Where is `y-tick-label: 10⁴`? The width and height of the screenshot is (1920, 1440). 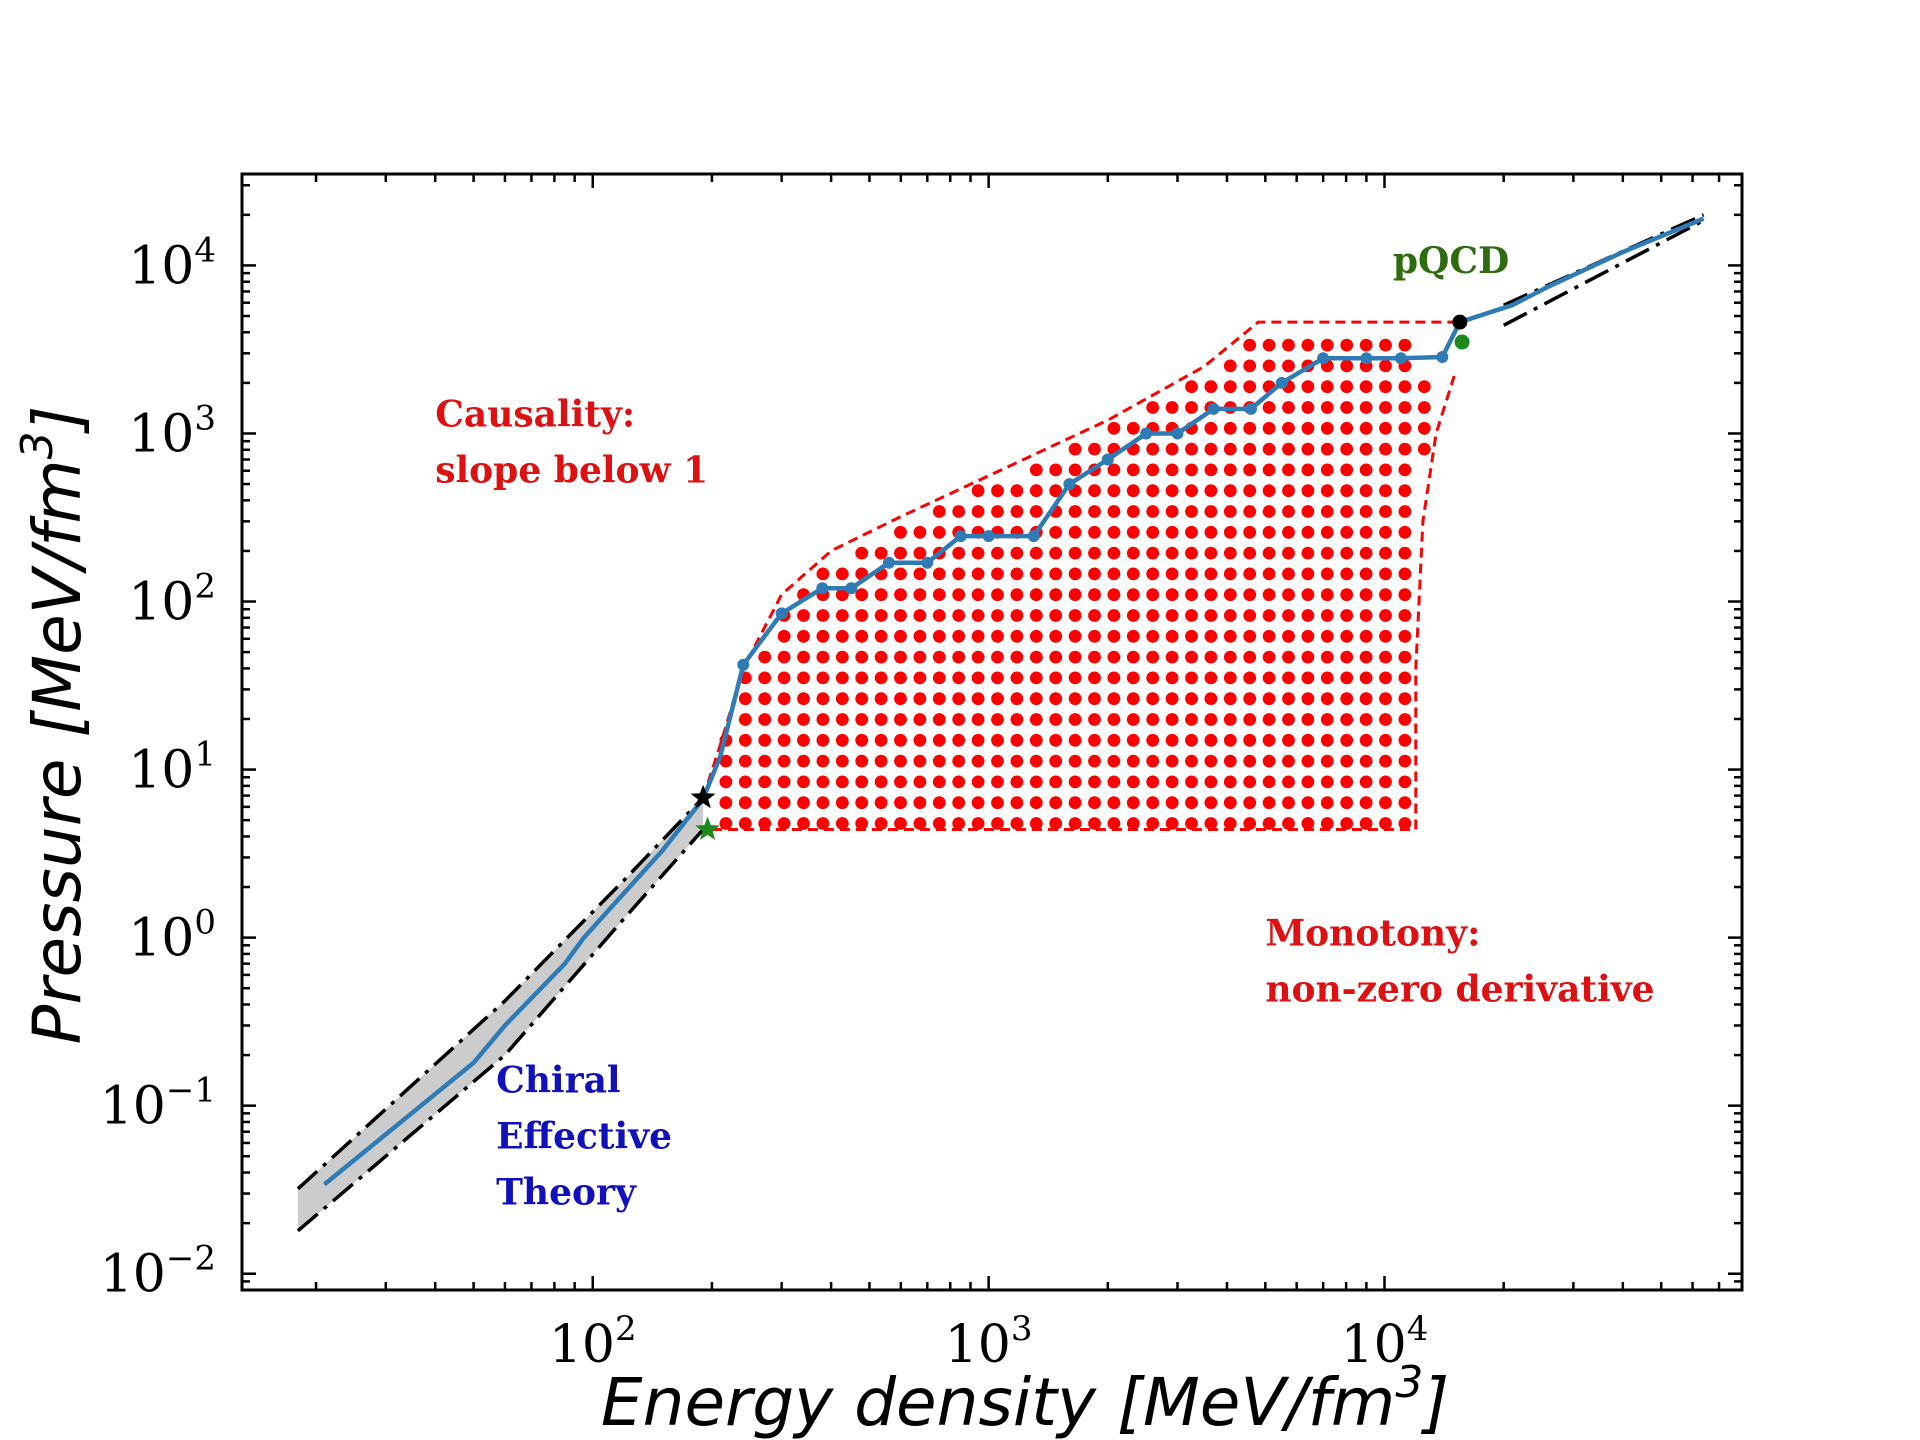 y-tick-label: 10⁴ is located at coordinates (172, 263).